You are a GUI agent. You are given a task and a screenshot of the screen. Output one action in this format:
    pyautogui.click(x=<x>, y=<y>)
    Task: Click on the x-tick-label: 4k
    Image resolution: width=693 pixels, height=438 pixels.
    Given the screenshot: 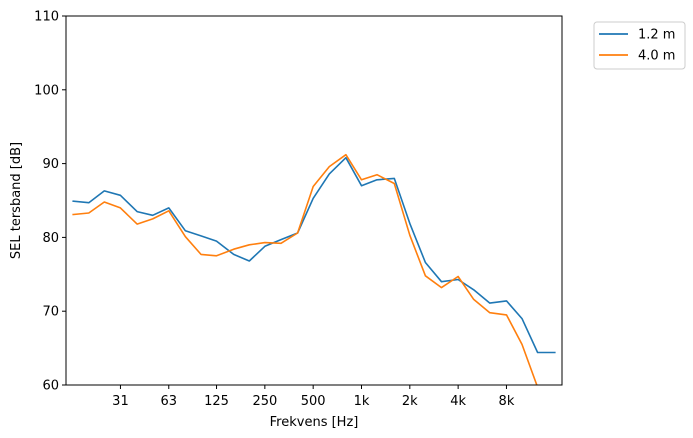 What is the action you would take?
    pyautogui.click(x=458, y=401)
    